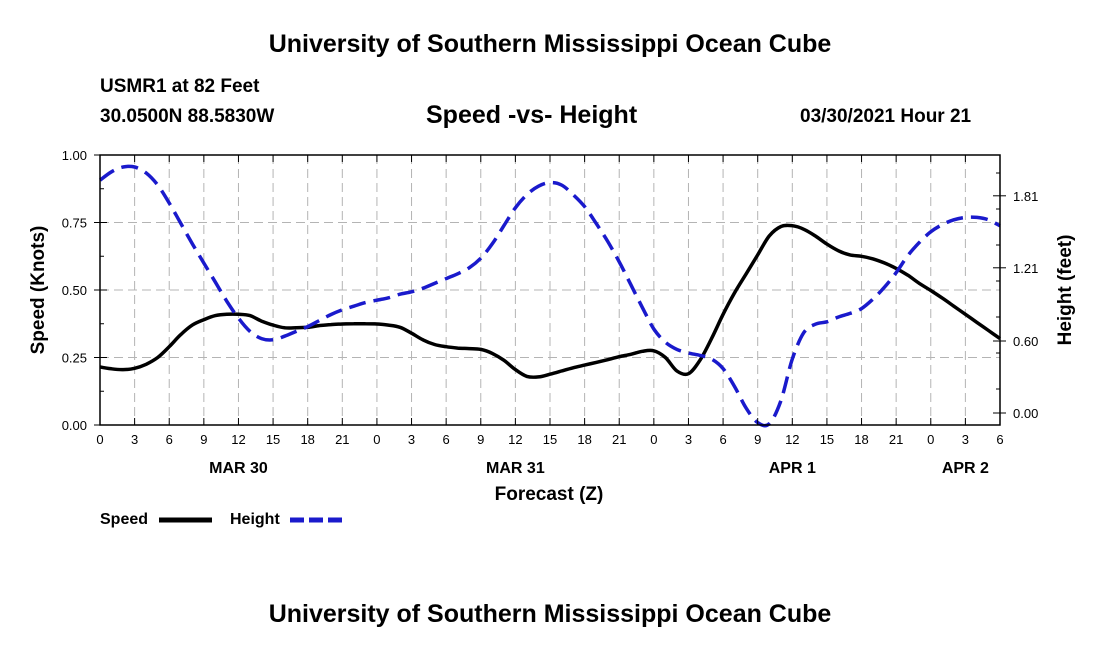 This screenshot has width=1100, height=650. What do you see at coordinates (965, 468) in the screenshot?
I see `date-label: APR 2` at bounding box center [965, 468].